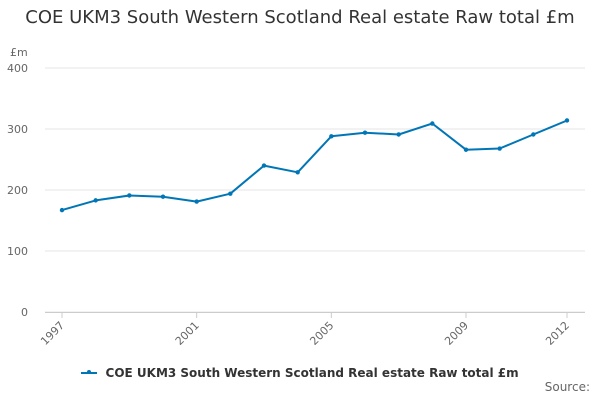  I want to click on y-tick-label: 100, so click(17, 251).